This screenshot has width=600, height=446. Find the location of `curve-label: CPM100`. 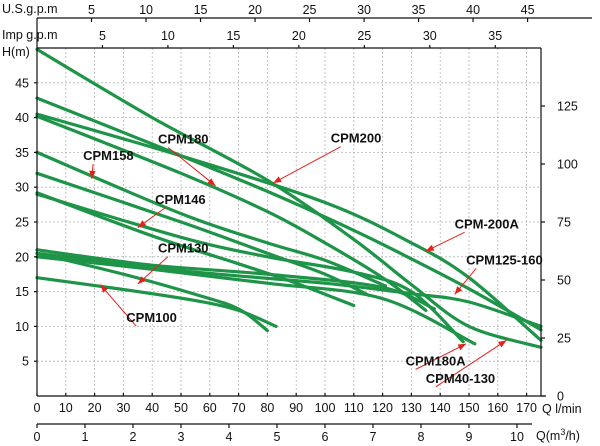

curve-label: CPM100 is located at coordinates (151, 317).